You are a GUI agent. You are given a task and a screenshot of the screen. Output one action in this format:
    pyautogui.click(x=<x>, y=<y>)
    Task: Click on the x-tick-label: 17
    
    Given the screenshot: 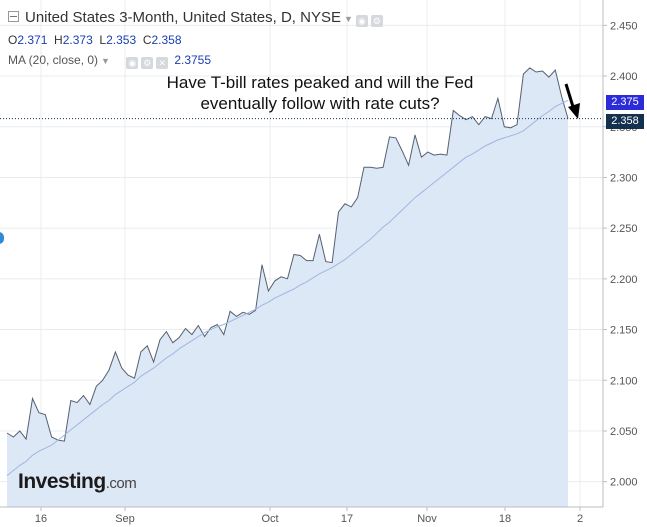 What is the action you would take?
    pyautogui.click(x=347, y=519)
    